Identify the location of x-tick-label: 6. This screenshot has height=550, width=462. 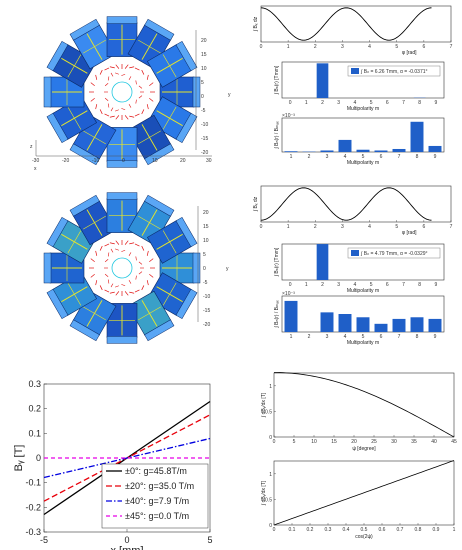
(381, 157).